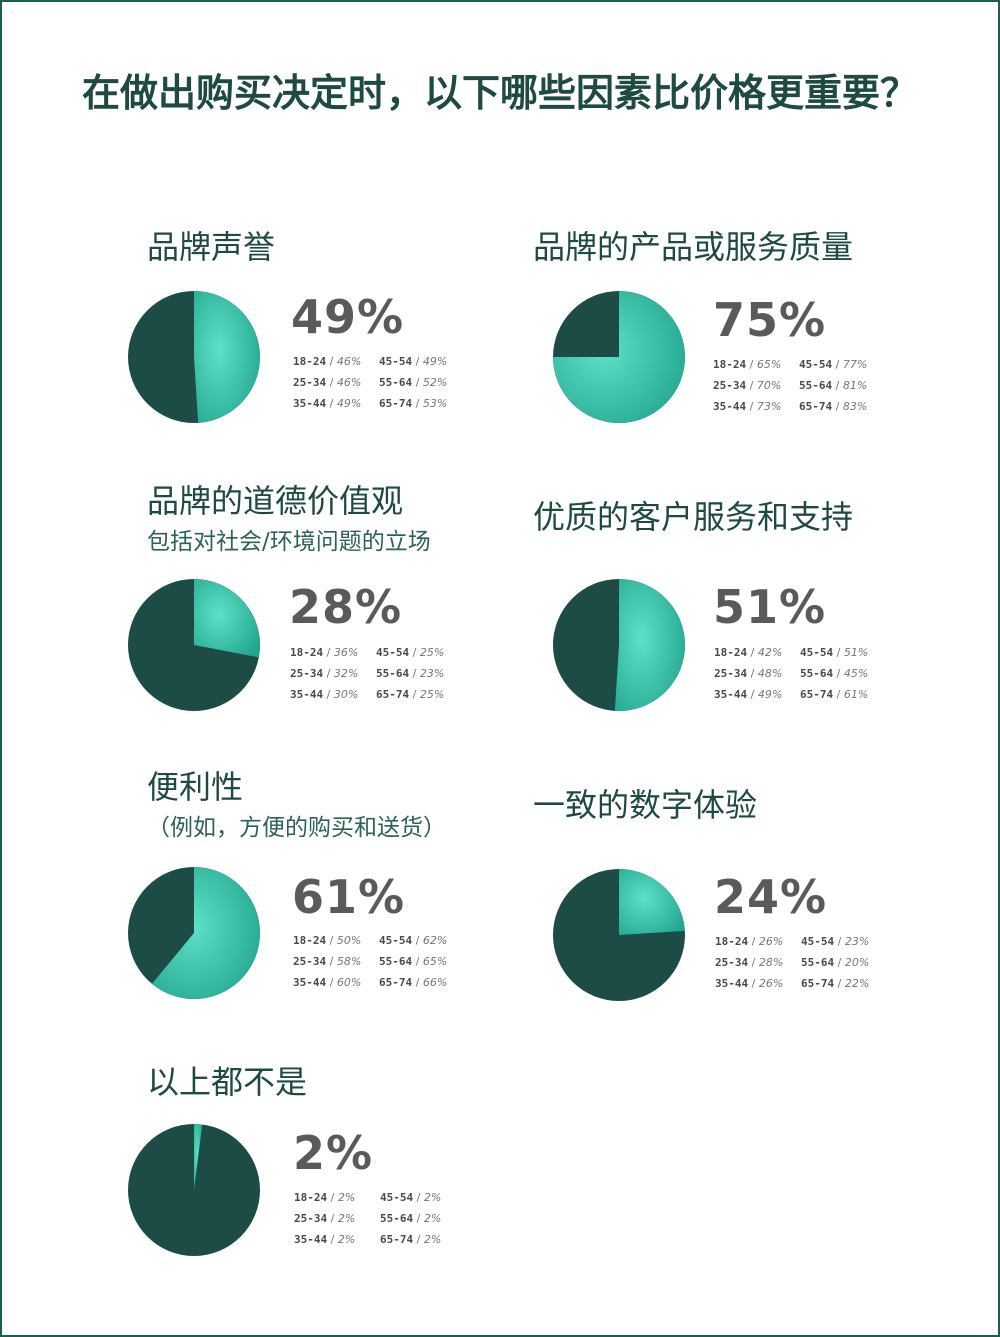 The height and width of the screenshot is (1337, 1000). I want to click on age-group-value: 25-34 / 58%, so click(336, 961).